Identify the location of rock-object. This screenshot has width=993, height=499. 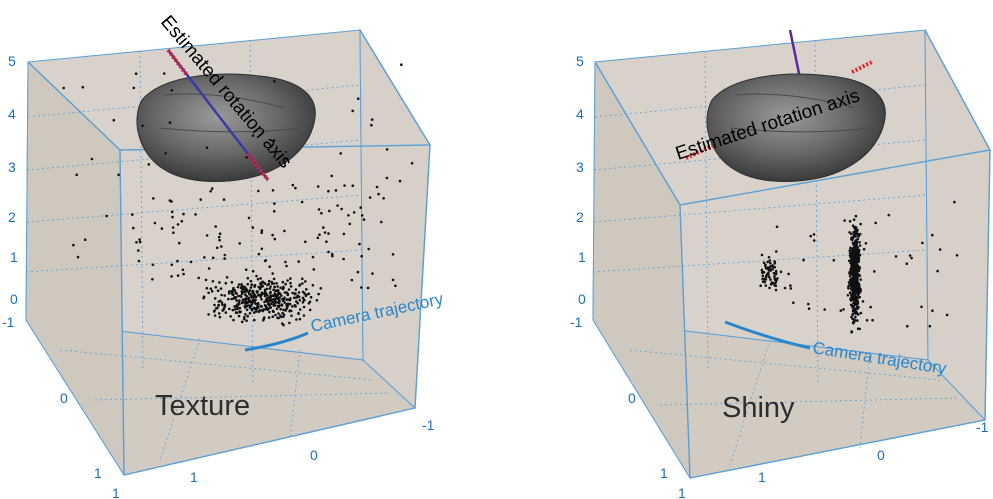
(226, 127).